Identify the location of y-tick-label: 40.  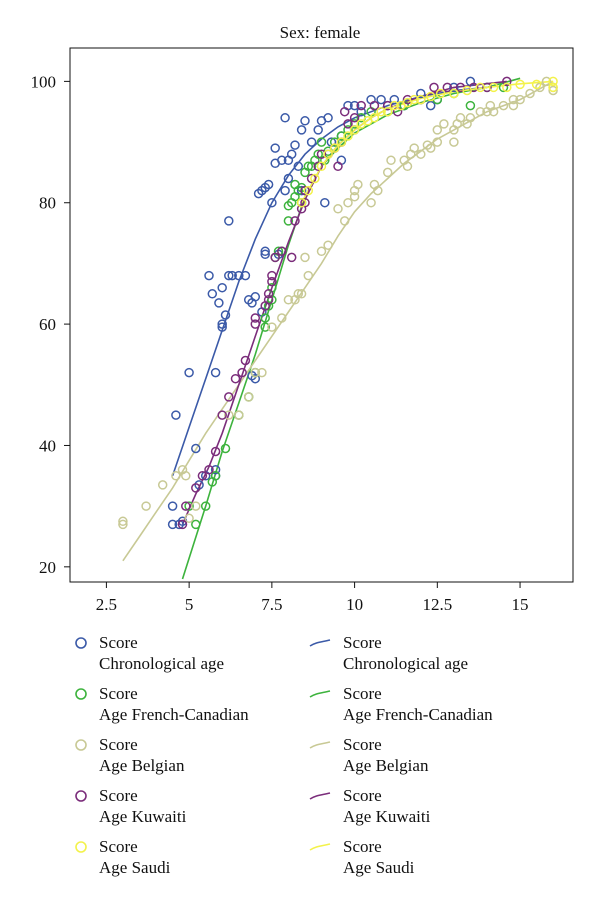
(47, 445).